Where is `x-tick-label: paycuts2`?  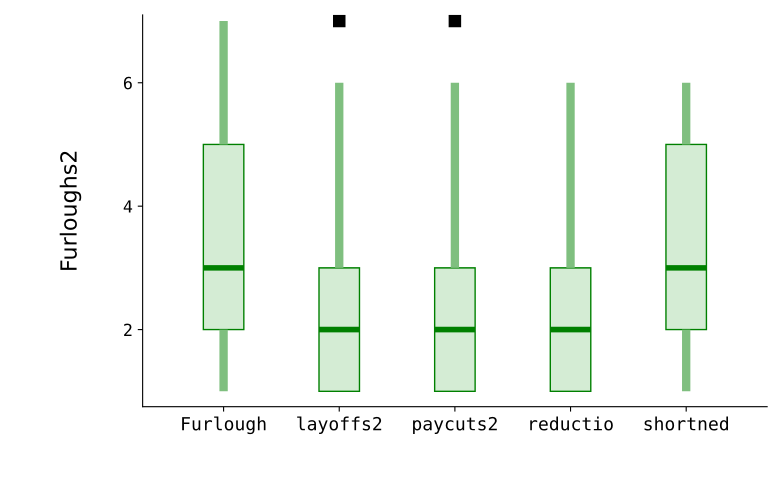
x-tick-label: paycuts2 is located at coordinates (455, 425).